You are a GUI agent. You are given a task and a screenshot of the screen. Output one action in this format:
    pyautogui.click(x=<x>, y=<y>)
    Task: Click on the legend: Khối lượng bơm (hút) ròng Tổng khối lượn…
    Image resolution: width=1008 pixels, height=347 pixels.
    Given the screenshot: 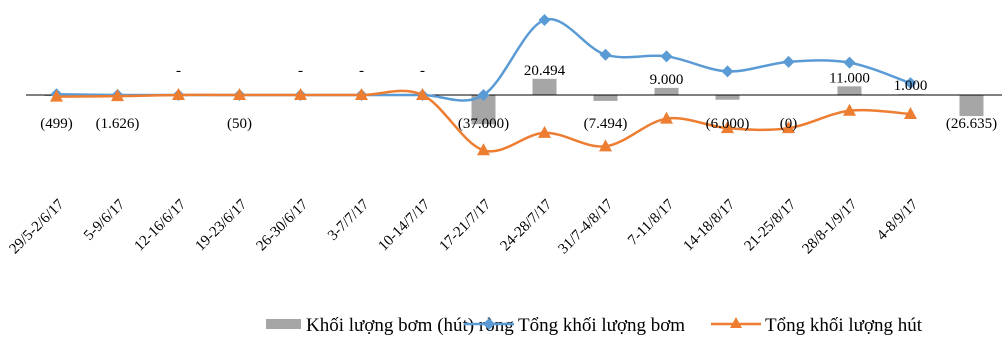 What is the action you would take?
    pyautogui.click(x=594, y=325)
    